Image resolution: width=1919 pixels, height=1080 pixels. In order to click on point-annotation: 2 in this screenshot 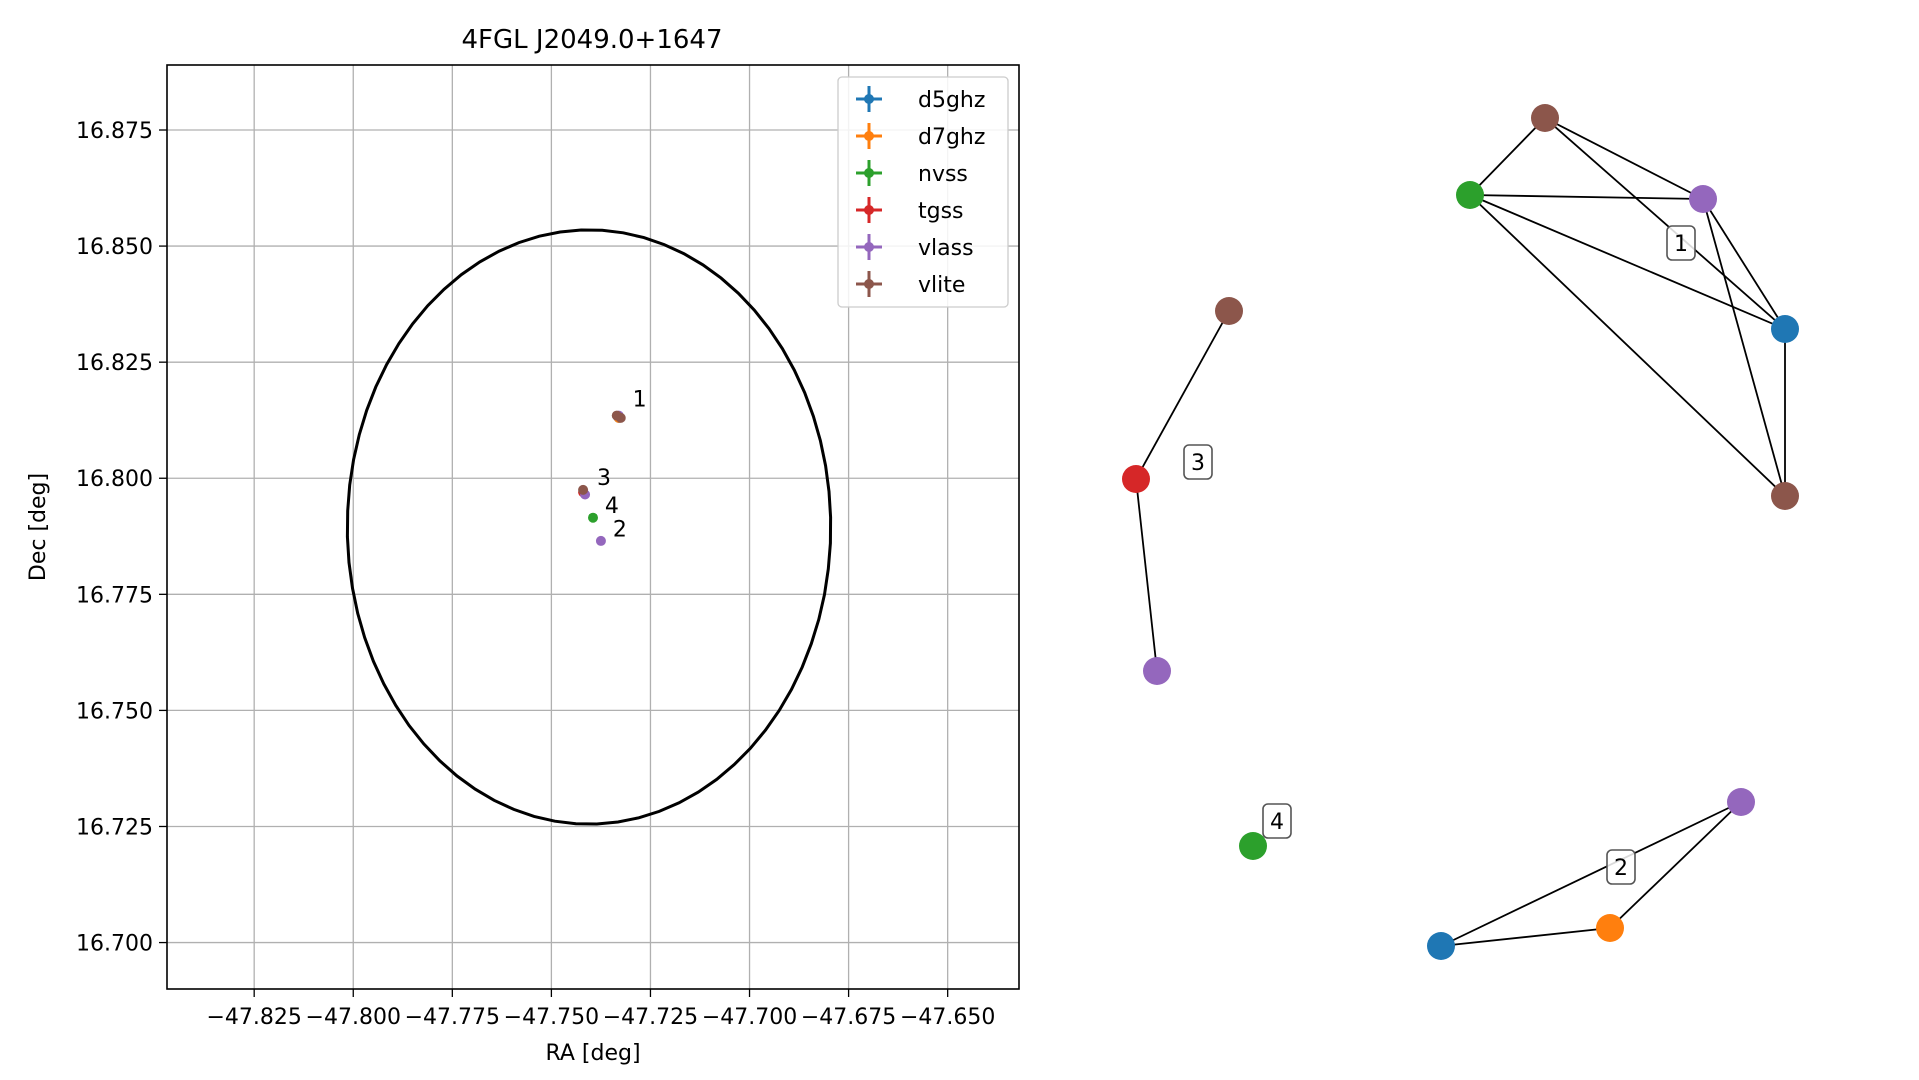, I will do `click(620, 529)`.